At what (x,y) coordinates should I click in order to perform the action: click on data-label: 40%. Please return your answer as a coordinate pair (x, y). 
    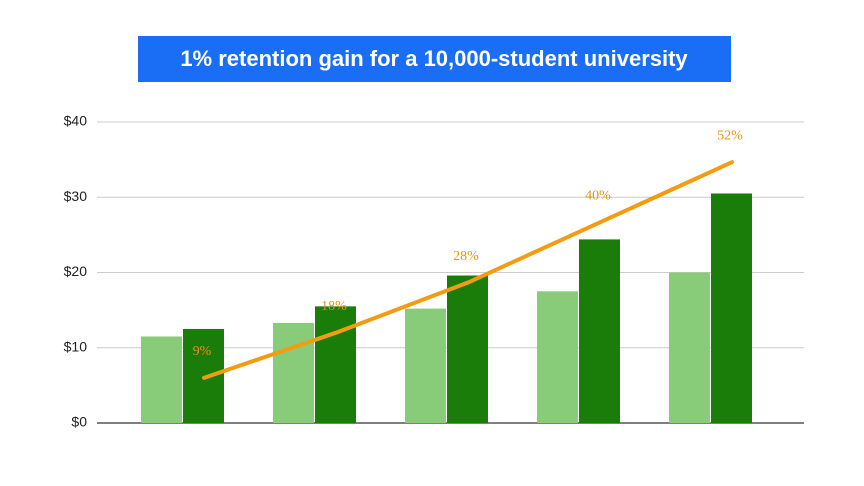
    Looking at the image, I should click on (598, 196).